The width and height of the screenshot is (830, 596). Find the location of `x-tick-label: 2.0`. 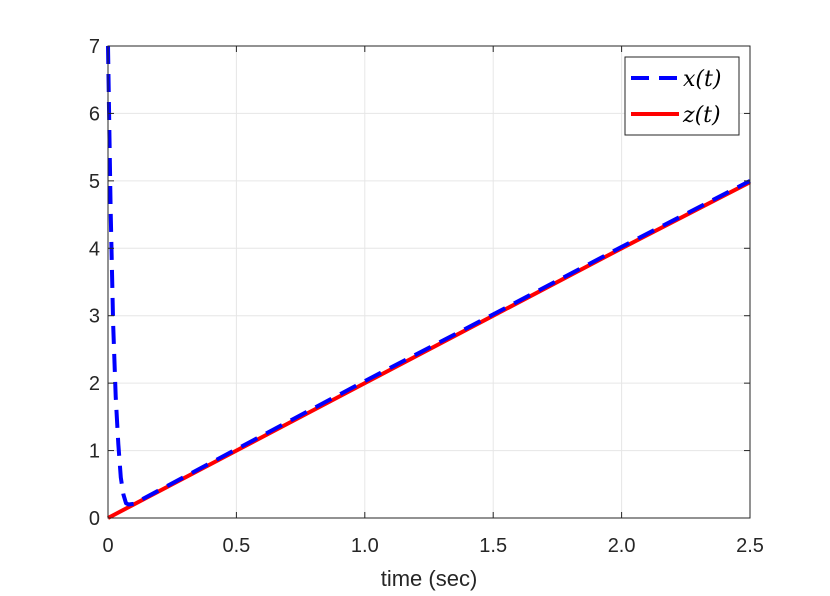

x-tick-label: 2.0 is located at coordinates (622, 546).